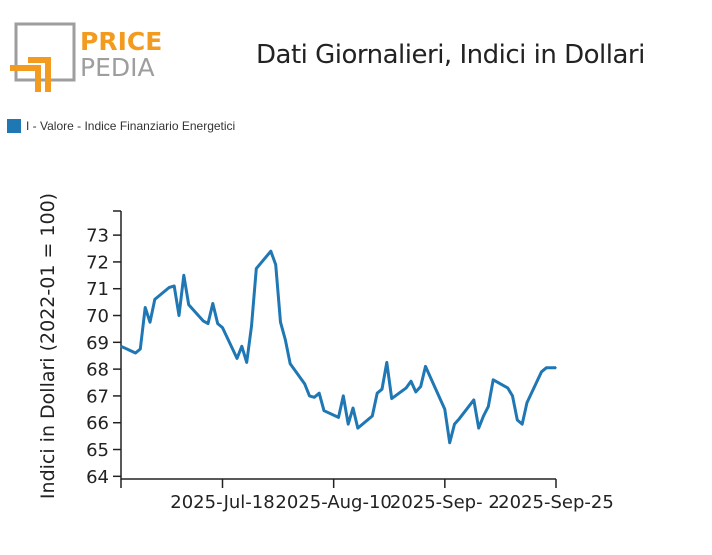  Describe the element at coordinates (14, 126) in the screenshot. I see `legend-swatch` at that location.